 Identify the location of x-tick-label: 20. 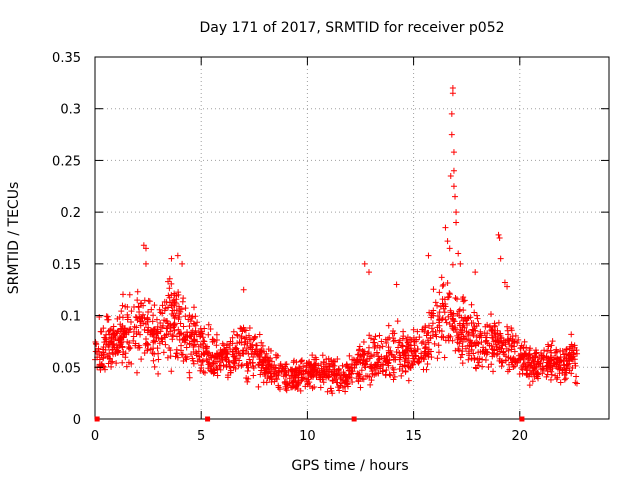
(520, 436).